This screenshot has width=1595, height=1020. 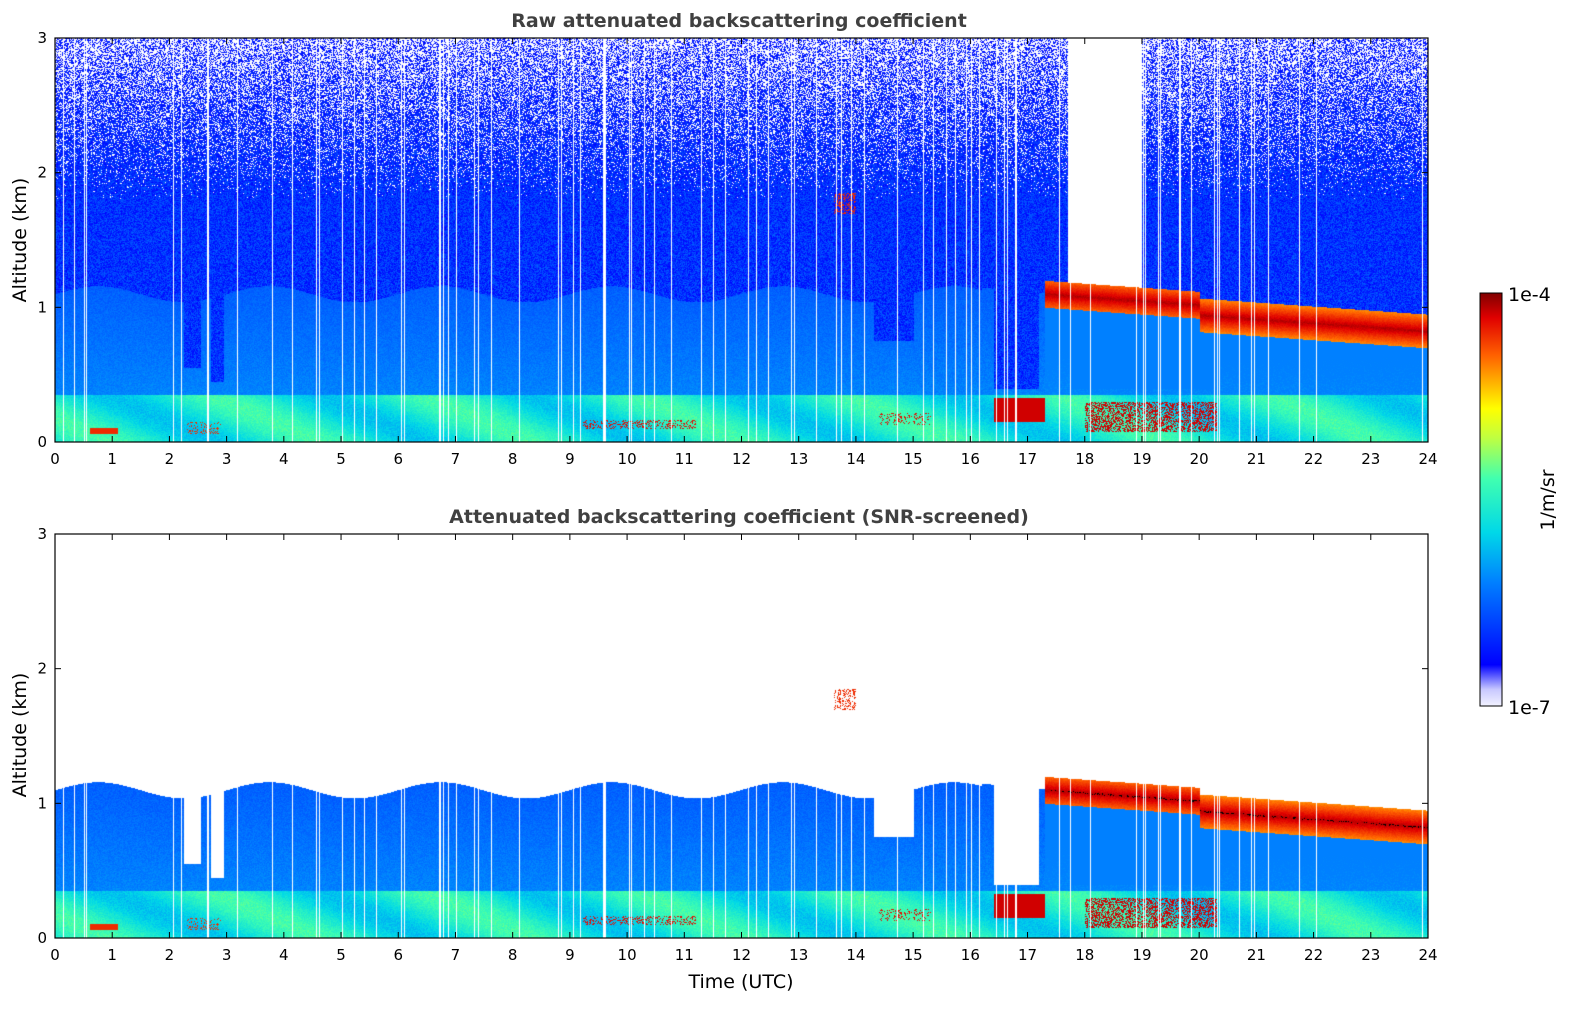 I want to click on colorbar-min-label: 1e-7, so click(x=1529, y=708).